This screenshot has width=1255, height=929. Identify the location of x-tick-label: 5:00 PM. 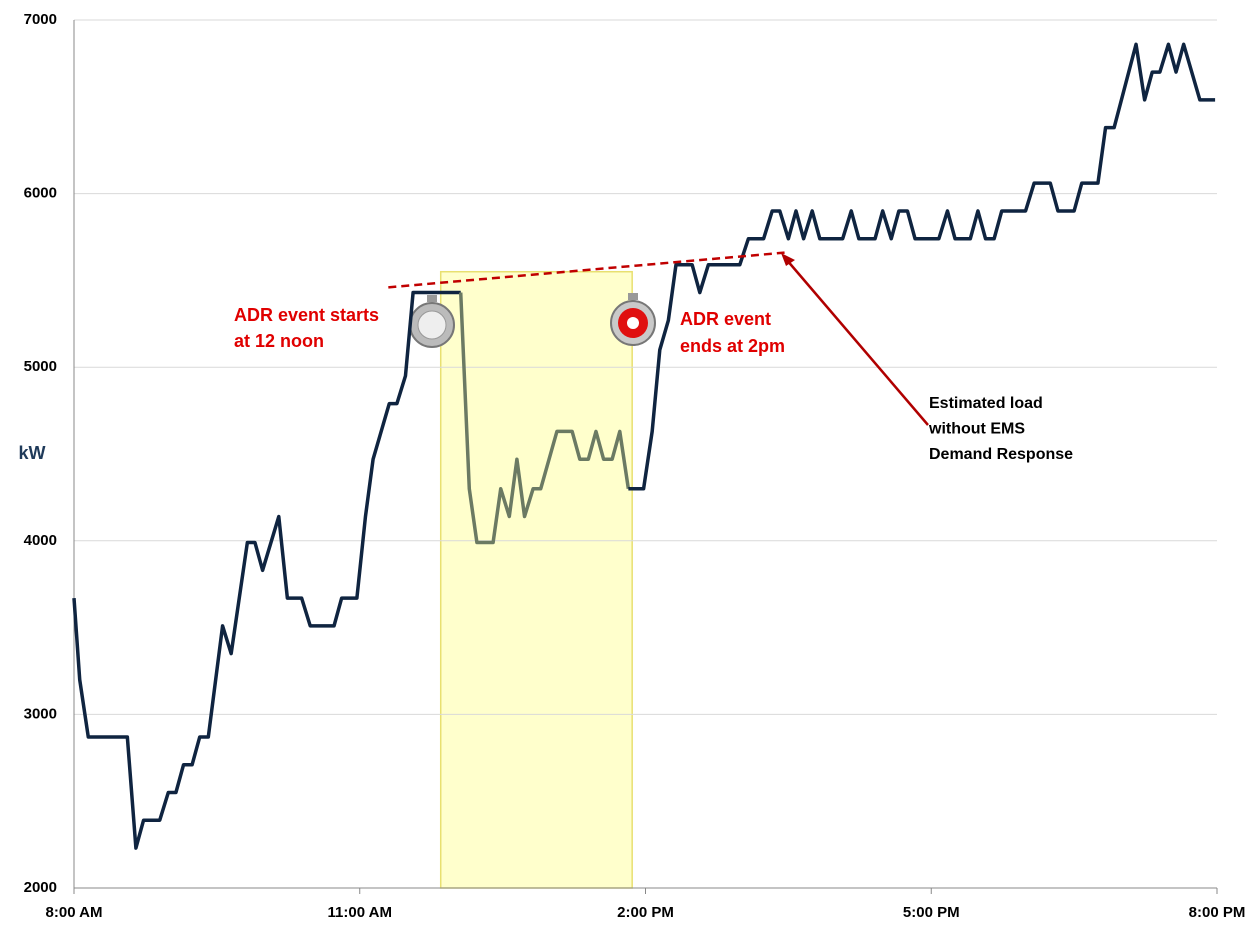
(931, 912).